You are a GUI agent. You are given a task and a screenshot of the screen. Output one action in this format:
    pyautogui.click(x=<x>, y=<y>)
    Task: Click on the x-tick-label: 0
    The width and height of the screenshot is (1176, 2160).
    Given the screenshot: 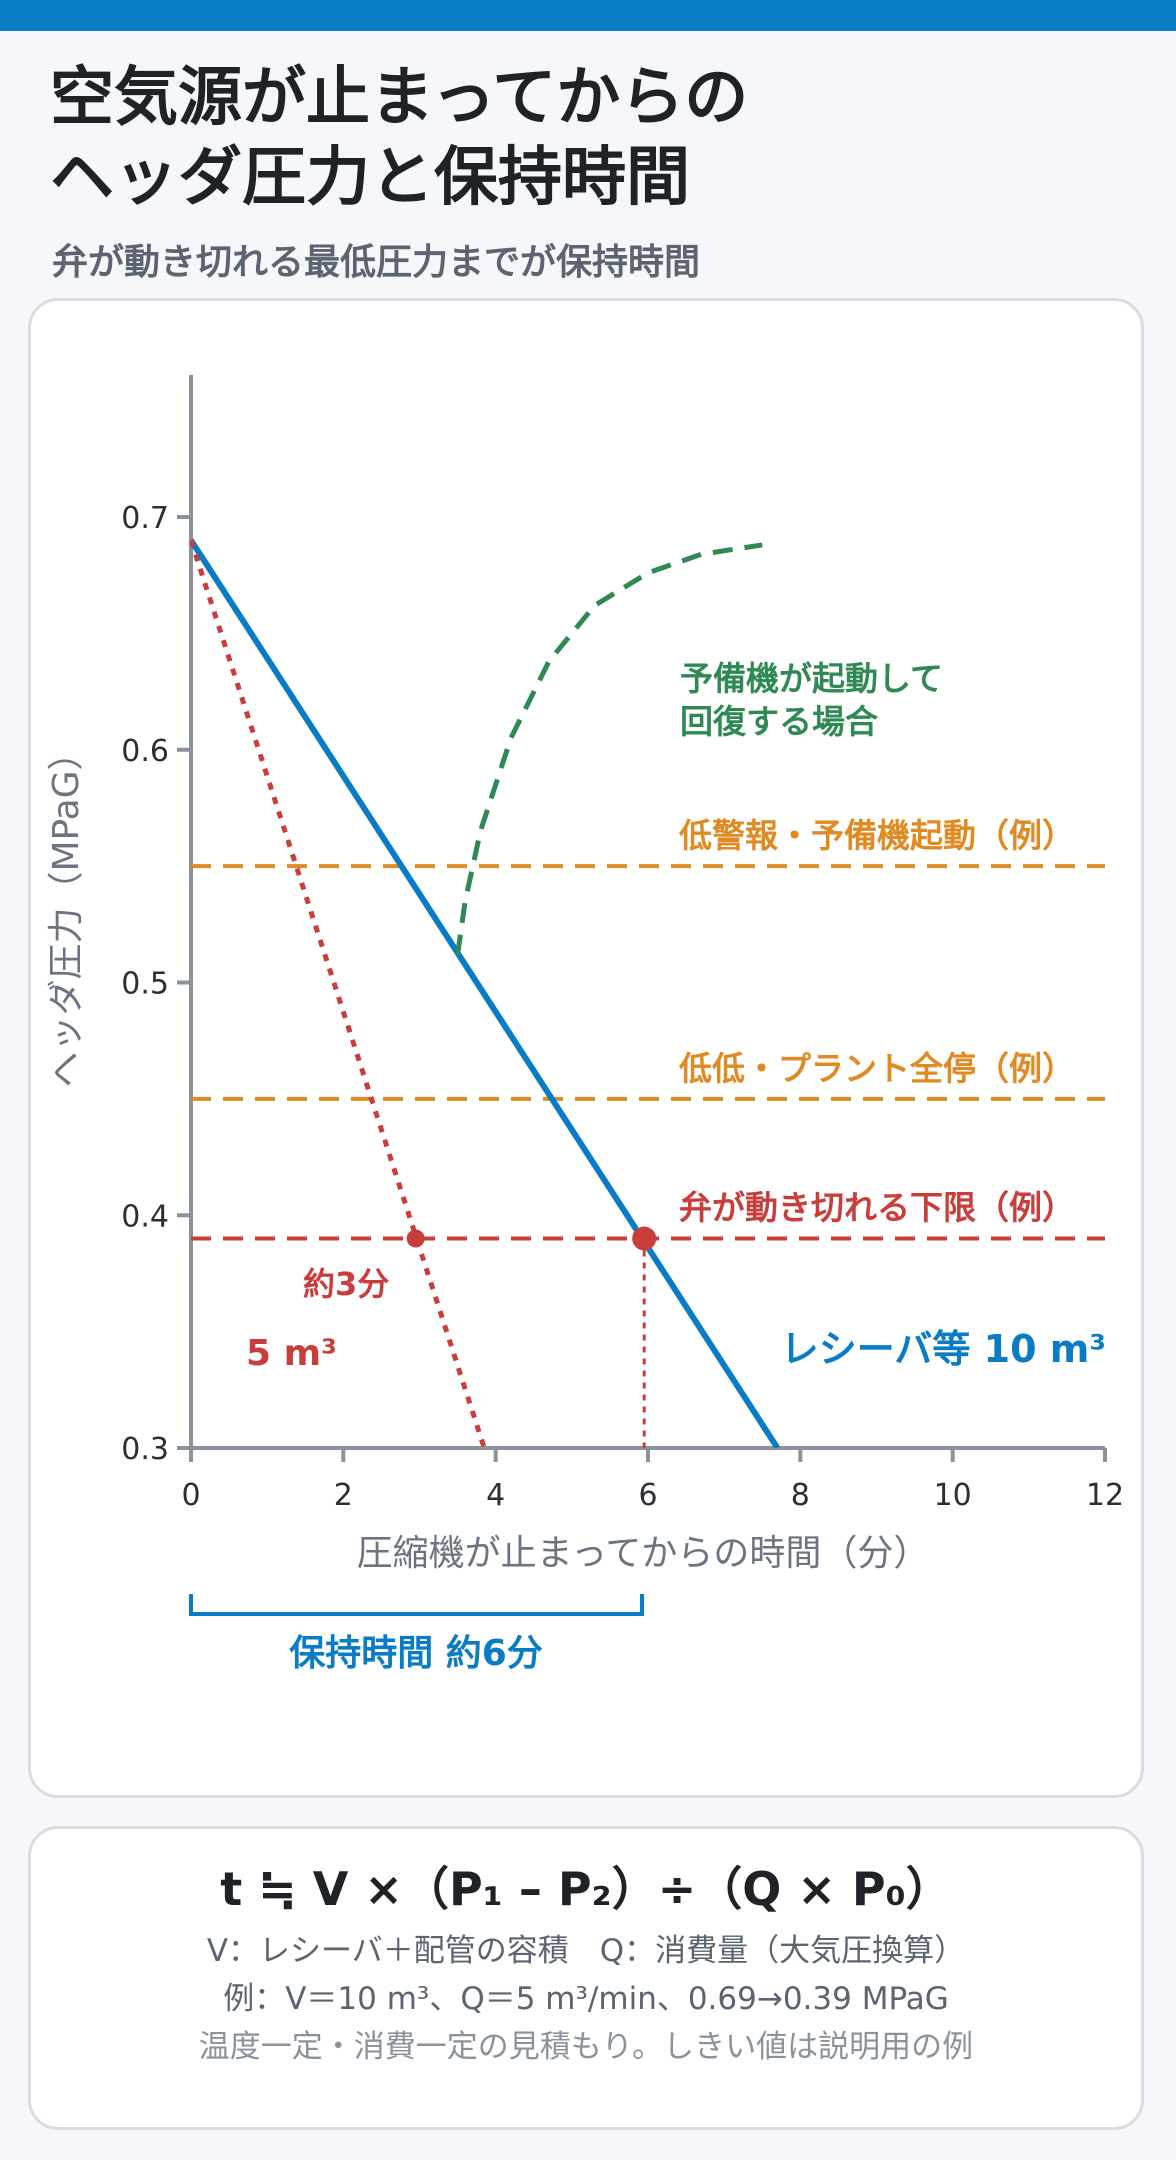 What is the action you would take?
    pyautogui.click(x=190, y=1495)
    